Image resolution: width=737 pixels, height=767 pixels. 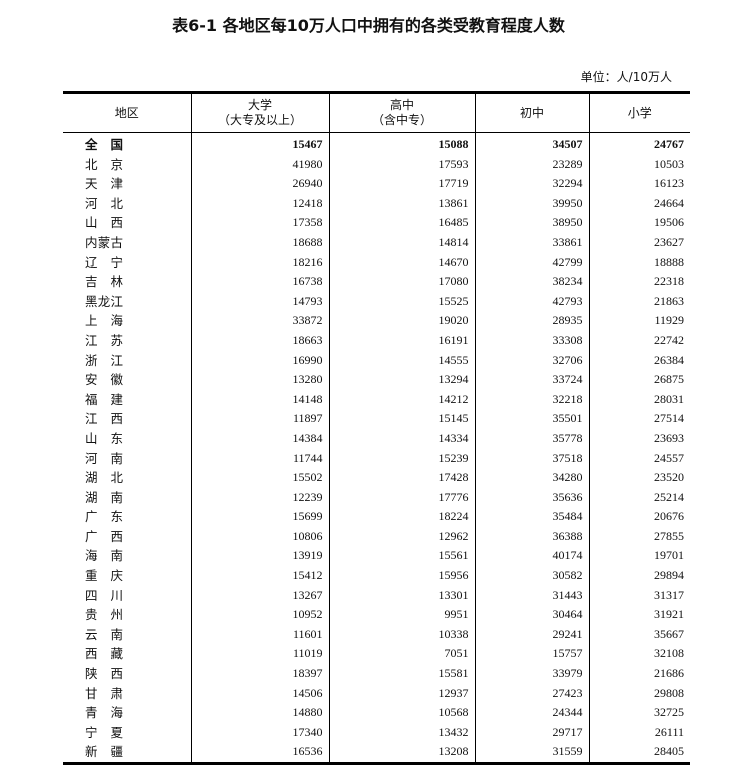 What do you see at coordinates (259, 184) in the screenshot?
I see `cell-university: 26940` at bounding box center [259, 184].